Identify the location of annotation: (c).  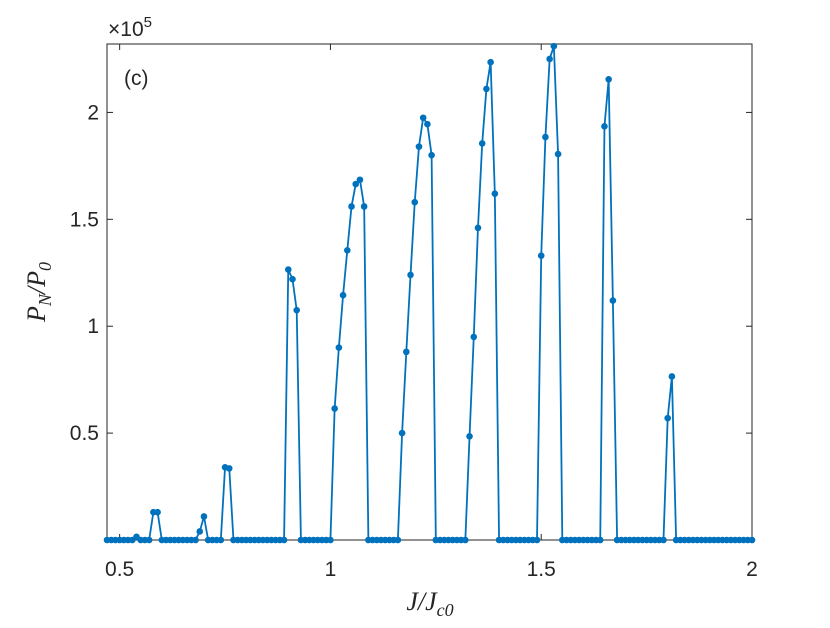
(136, 78).